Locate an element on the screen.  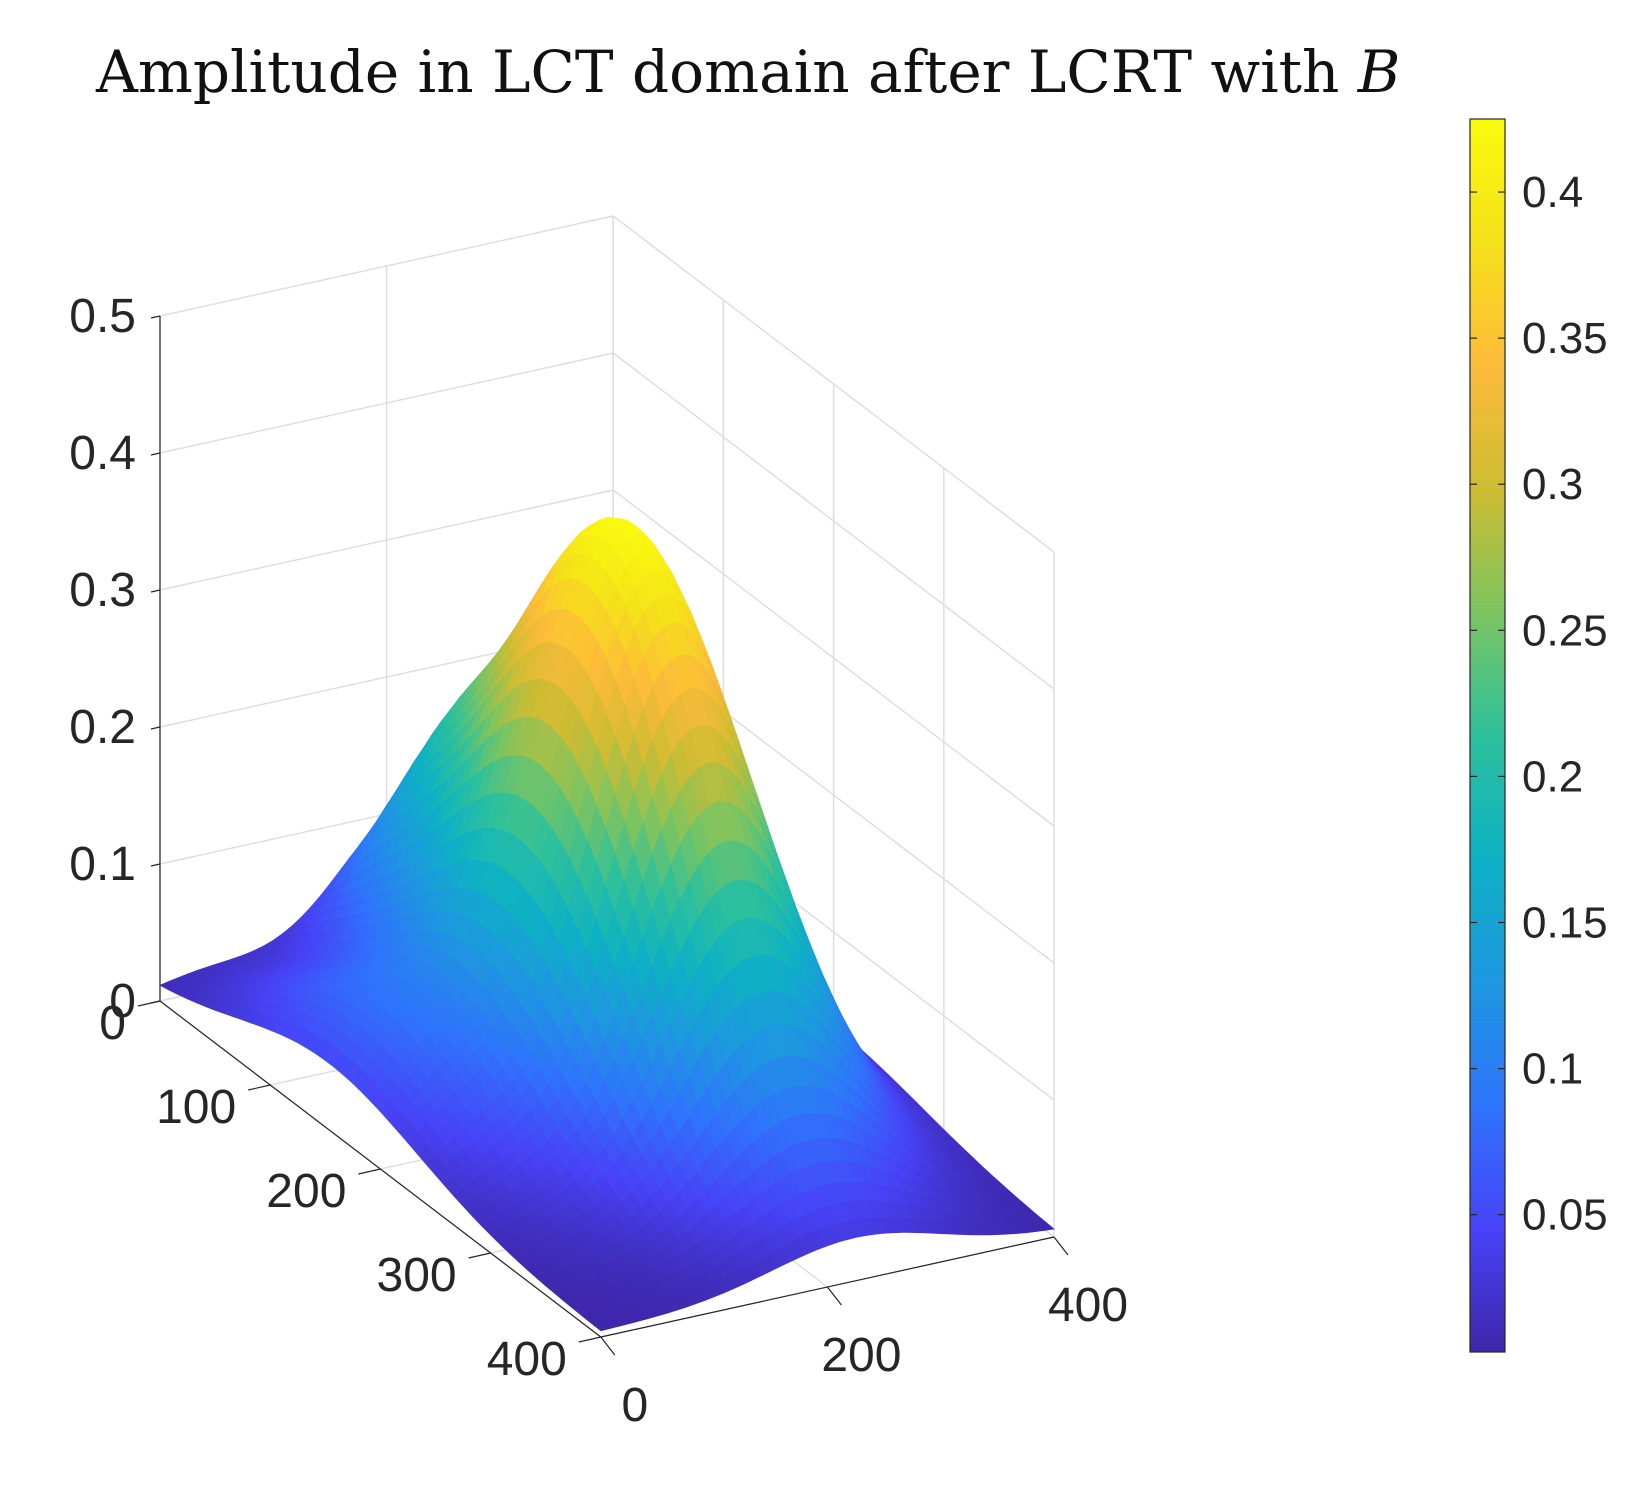
z-tick-label: 0.3 is located at coordinates (102, 590).